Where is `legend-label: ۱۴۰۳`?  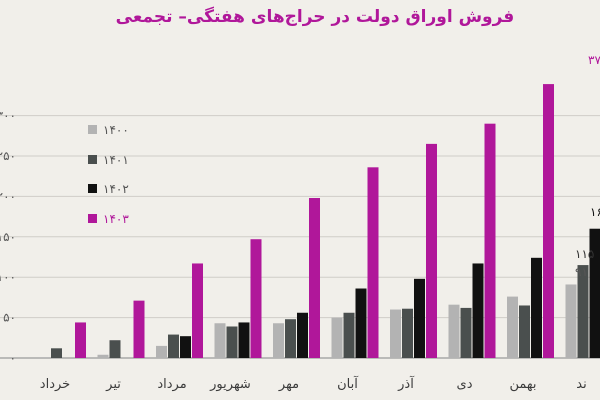
legend-label: ۱۴۰۳ is located at coordinates (116, 219).